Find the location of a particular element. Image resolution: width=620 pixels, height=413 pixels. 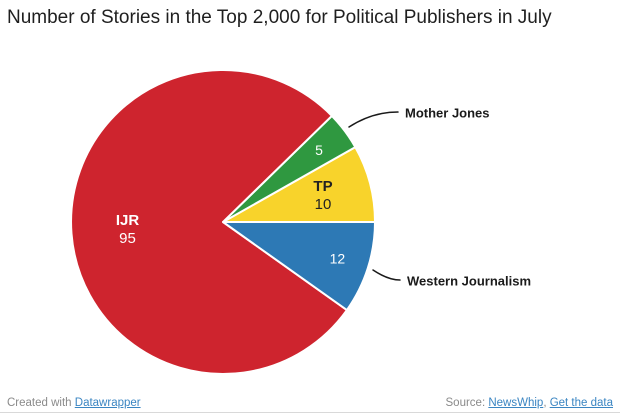

callout-line-mother-jones is located at coordinates (373, 119).